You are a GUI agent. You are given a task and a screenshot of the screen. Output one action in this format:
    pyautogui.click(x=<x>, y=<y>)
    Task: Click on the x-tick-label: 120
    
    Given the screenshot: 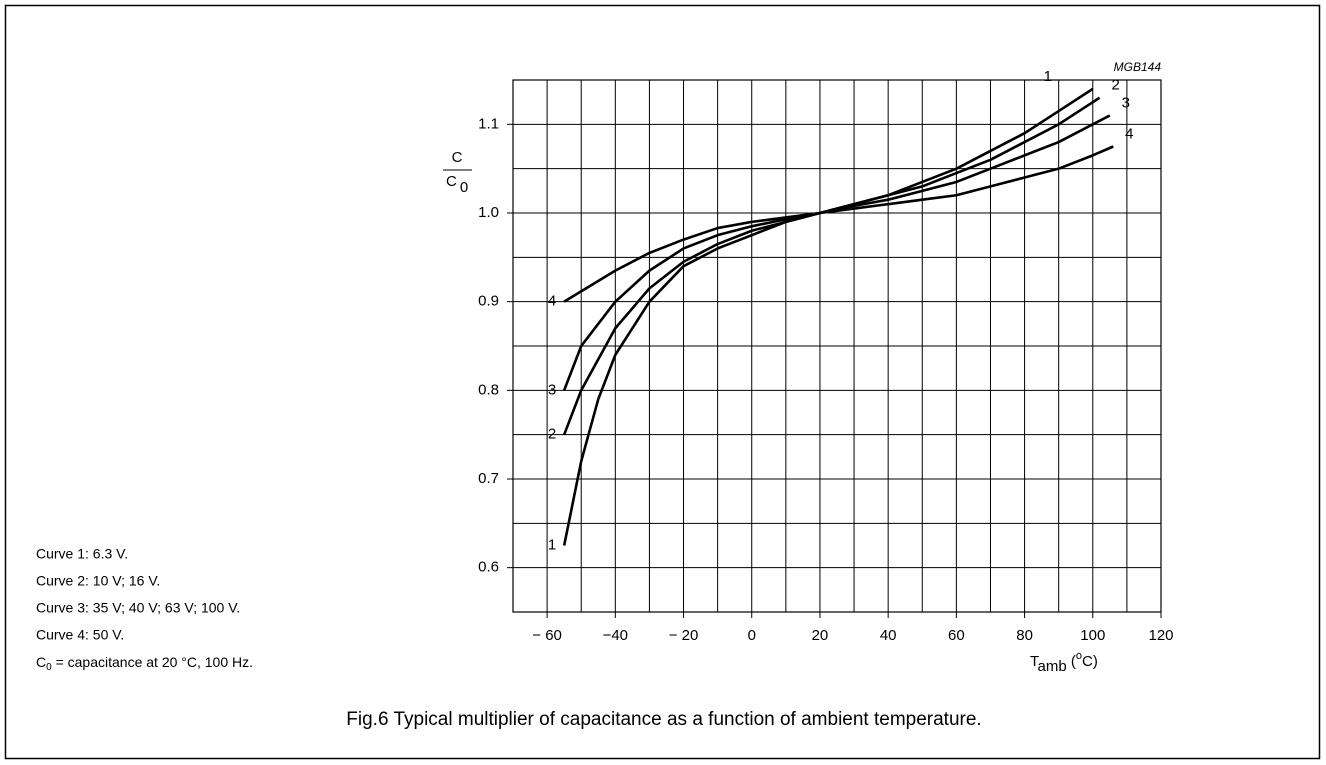 What is the action you would take?
    pyautogui.click(x=1160, y=635)
    